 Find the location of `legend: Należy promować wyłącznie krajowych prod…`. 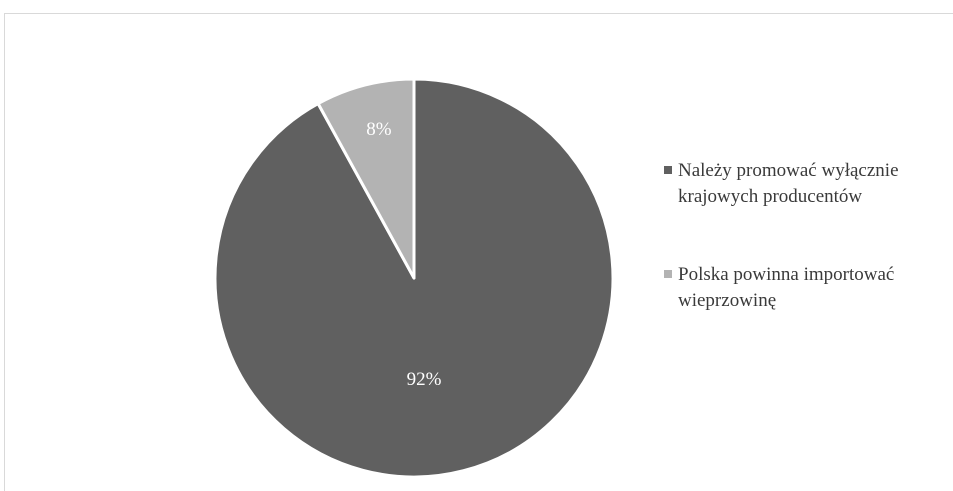

legend: Należy promować wyłącznie krajowych prod… is located at coordinates (804, 236).